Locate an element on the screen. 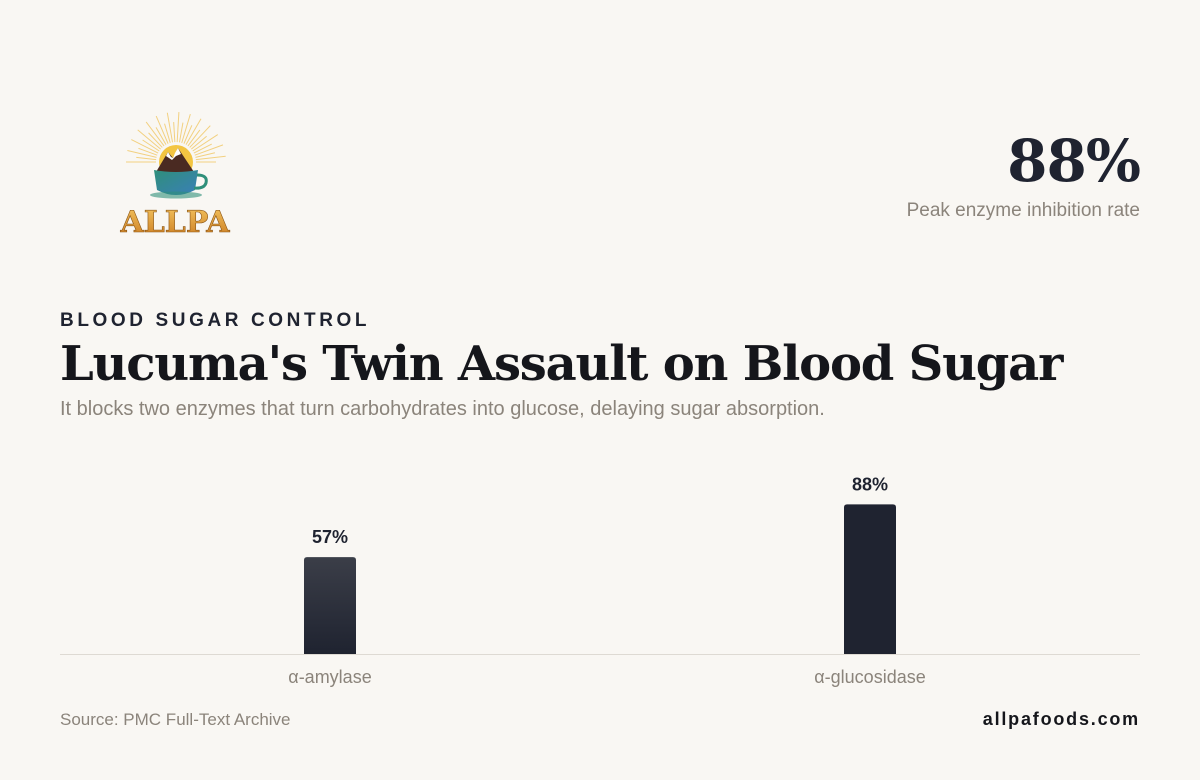  x-tick-label-1: α-glucosidase is located at coordinates (869, 677).